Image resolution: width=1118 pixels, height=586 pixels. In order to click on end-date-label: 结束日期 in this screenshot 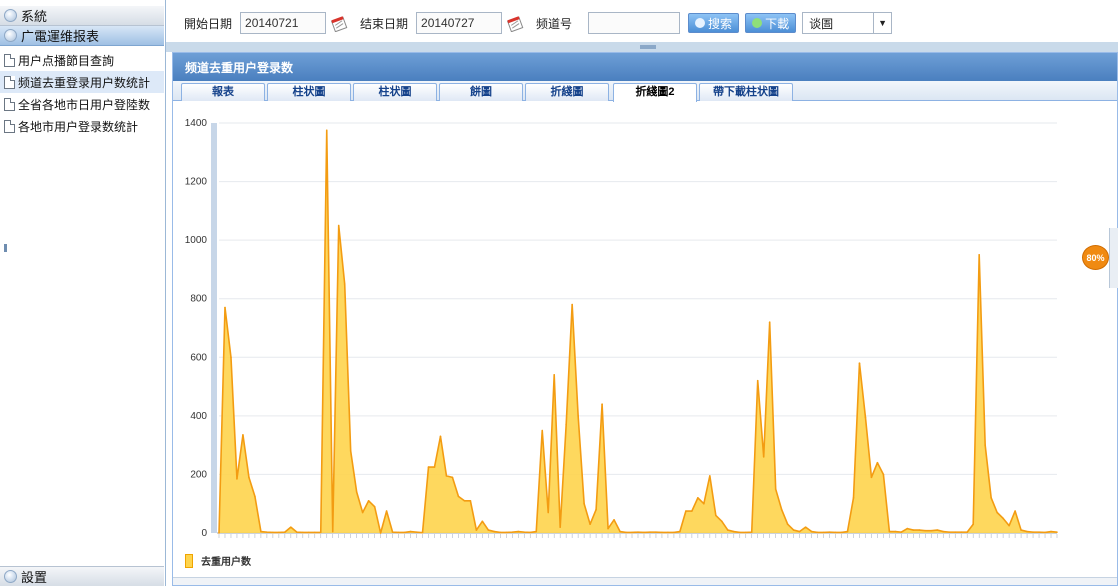, I will do `click(384, 23)`.